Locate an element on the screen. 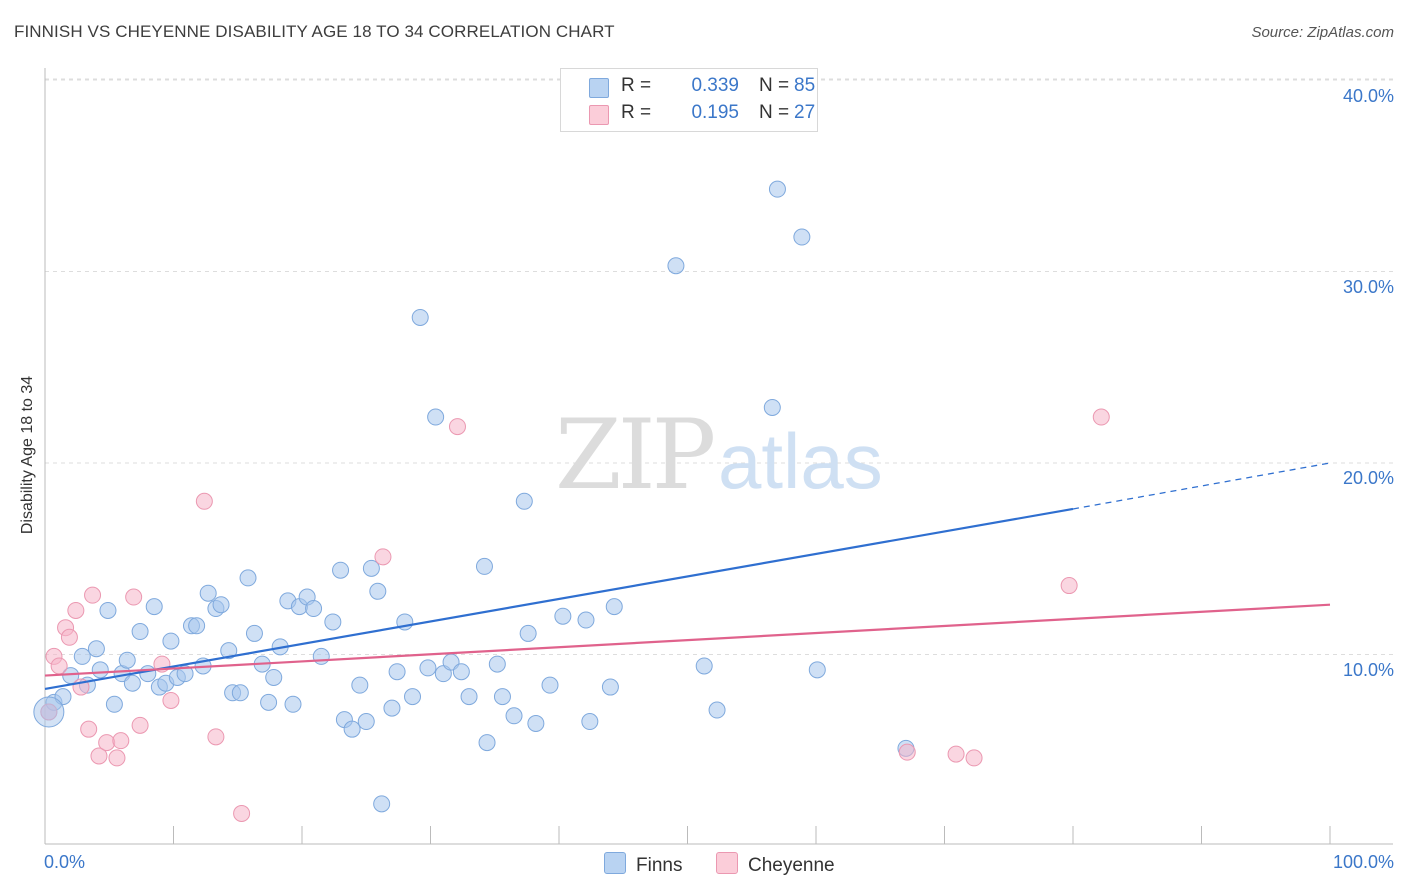 This screenshot has width=1406, height=892. finns-cluster-point is located at coordinates (49, 712).